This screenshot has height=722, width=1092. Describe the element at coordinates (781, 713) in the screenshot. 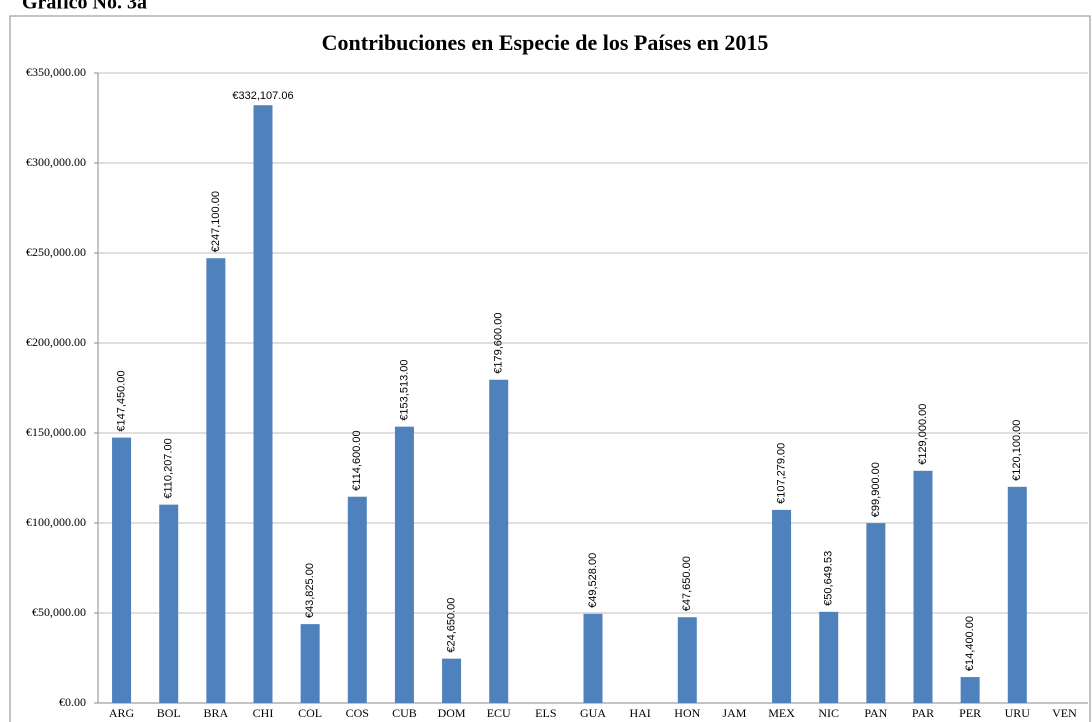

I see `x-tick-label: MEX` at that location.